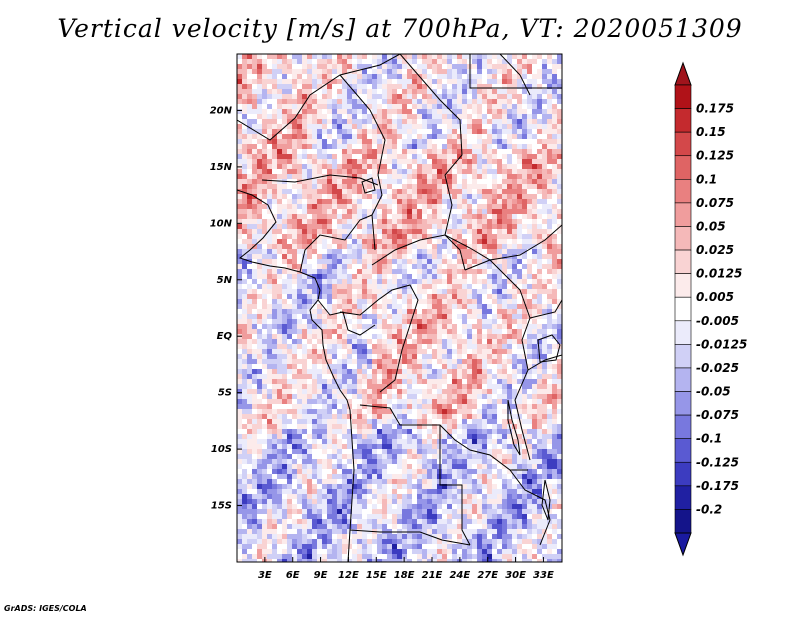  What do you see at coordinates (225, 393) in the screenshot?
I see `lat-label: 5S` at bounding box center [225, 393].